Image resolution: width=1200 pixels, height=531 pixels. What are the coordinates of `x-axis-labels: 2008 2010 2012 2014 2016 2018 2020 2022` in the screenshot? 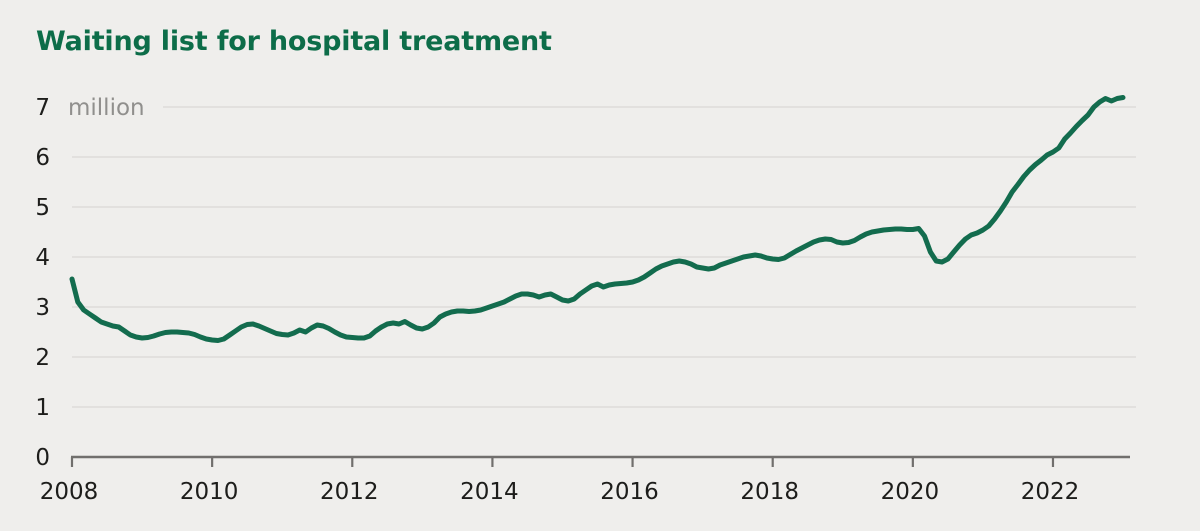 It's located at (560, 492).